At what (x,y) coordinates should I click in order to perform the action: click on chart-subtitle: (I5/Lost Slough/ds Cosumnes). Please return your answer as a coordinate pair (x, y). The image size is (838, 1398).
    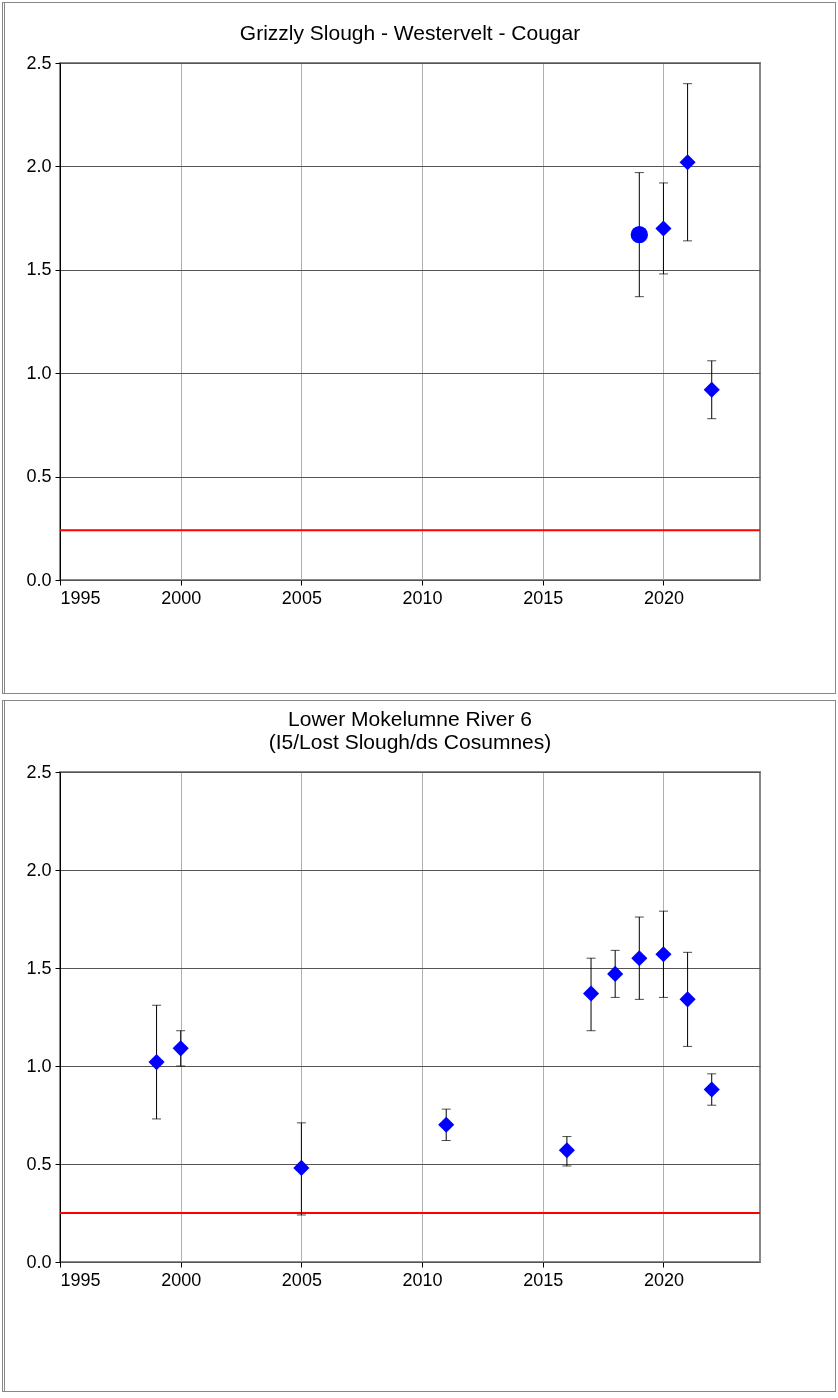
    Looking at the image, I should click on (410, 741).